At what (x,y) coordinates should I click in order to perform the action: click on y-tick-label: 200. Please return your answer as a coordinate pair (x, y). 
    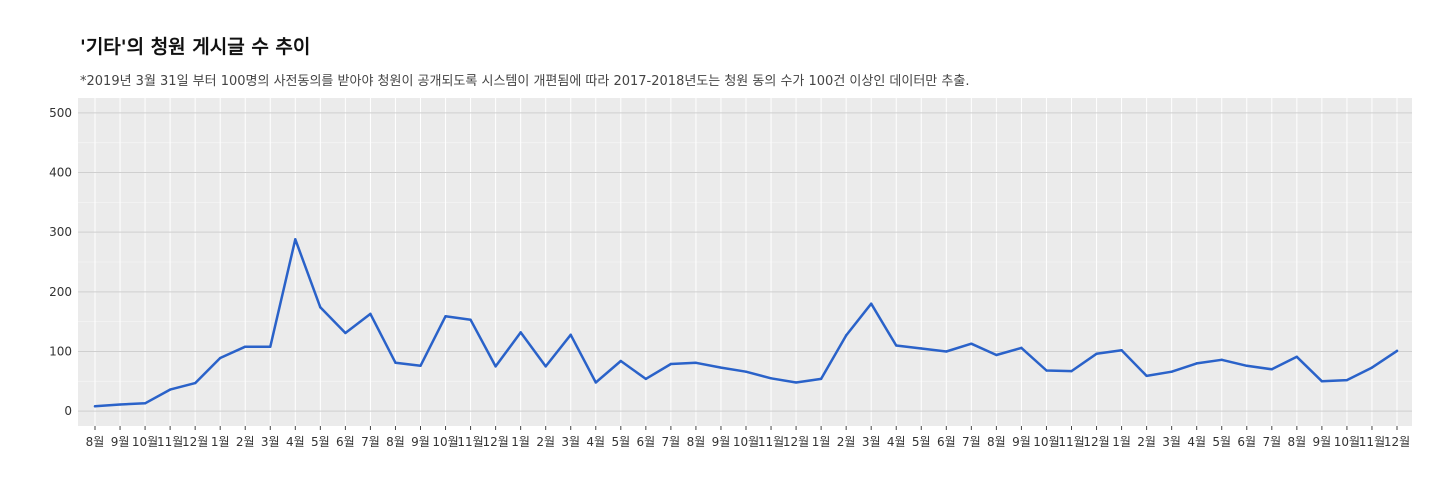
    Looking at the image, I should click on (60, 292).